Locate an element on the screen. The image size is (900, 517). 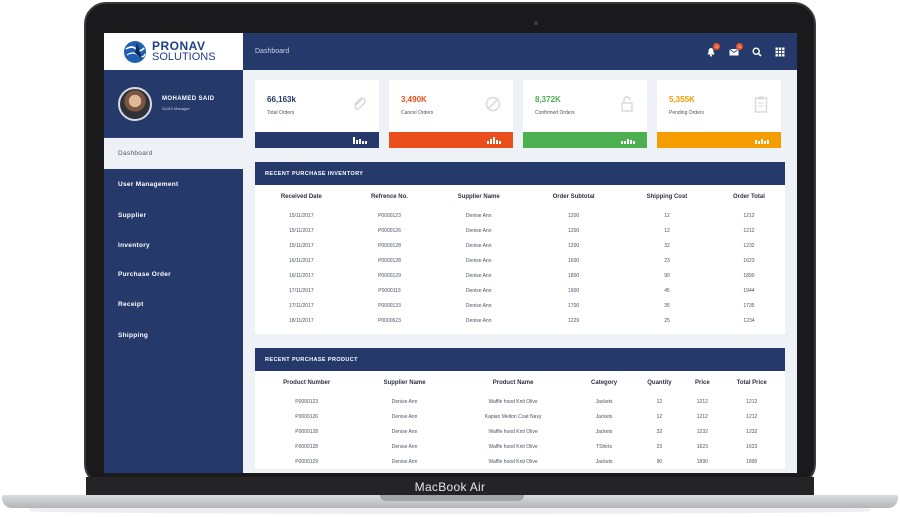
user-role: SUAS Manager is located at coordinates (176, 108).